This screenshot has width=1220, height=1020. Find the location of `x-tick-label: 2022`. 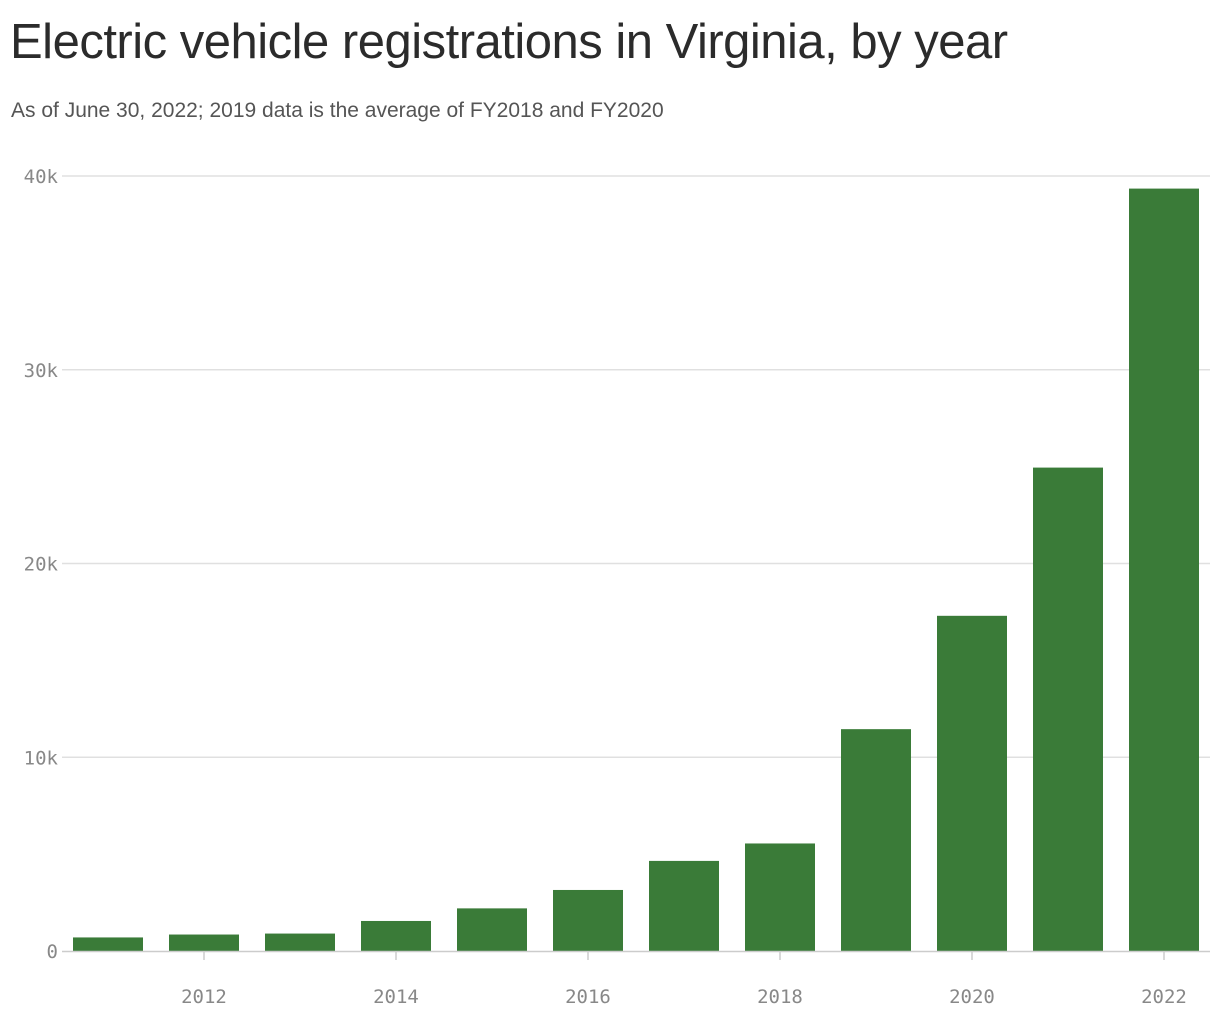

x-tick-label: 2022 is located at coordinates (1164, 997).